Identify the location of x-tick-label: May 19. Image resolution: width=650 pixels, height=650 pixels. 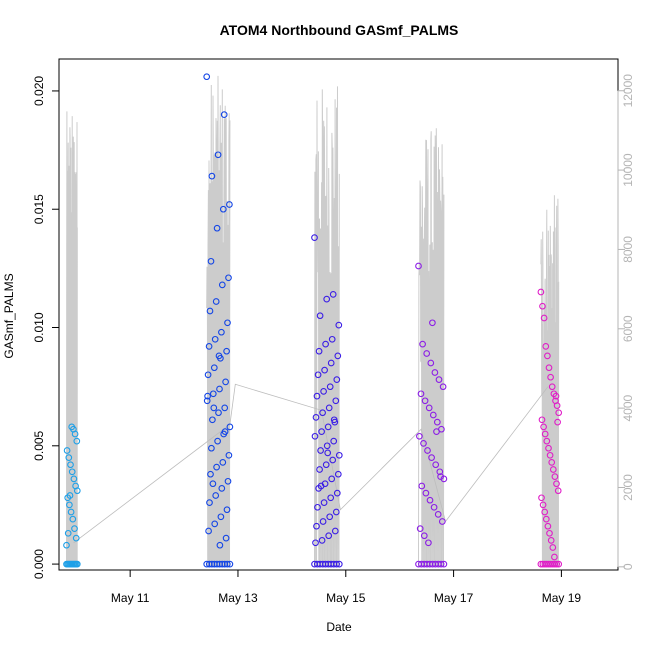
(562, 598).